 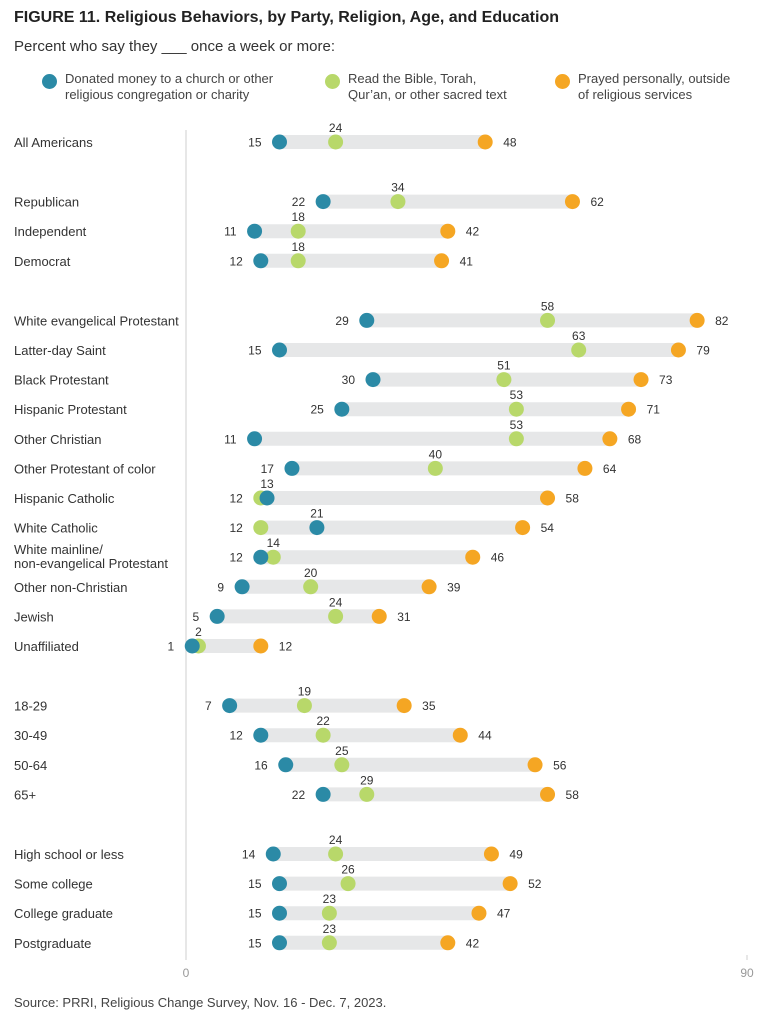 What do you see at coordinates (610, 469) in the screenshot?
I see `value-label-max: 64` at bounding box center [610, 469].